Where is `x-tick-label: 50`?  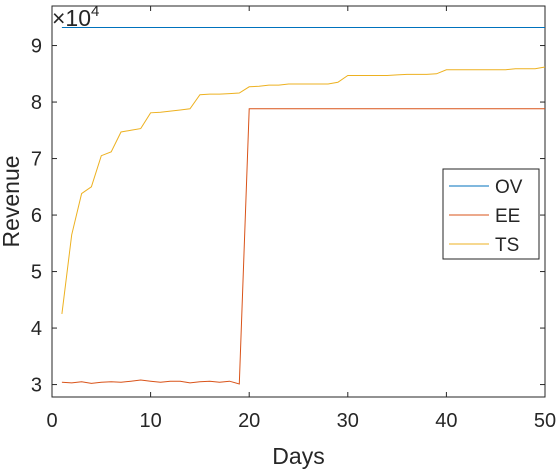 x-tick-label: 50 is located at coordinates (545, 421).